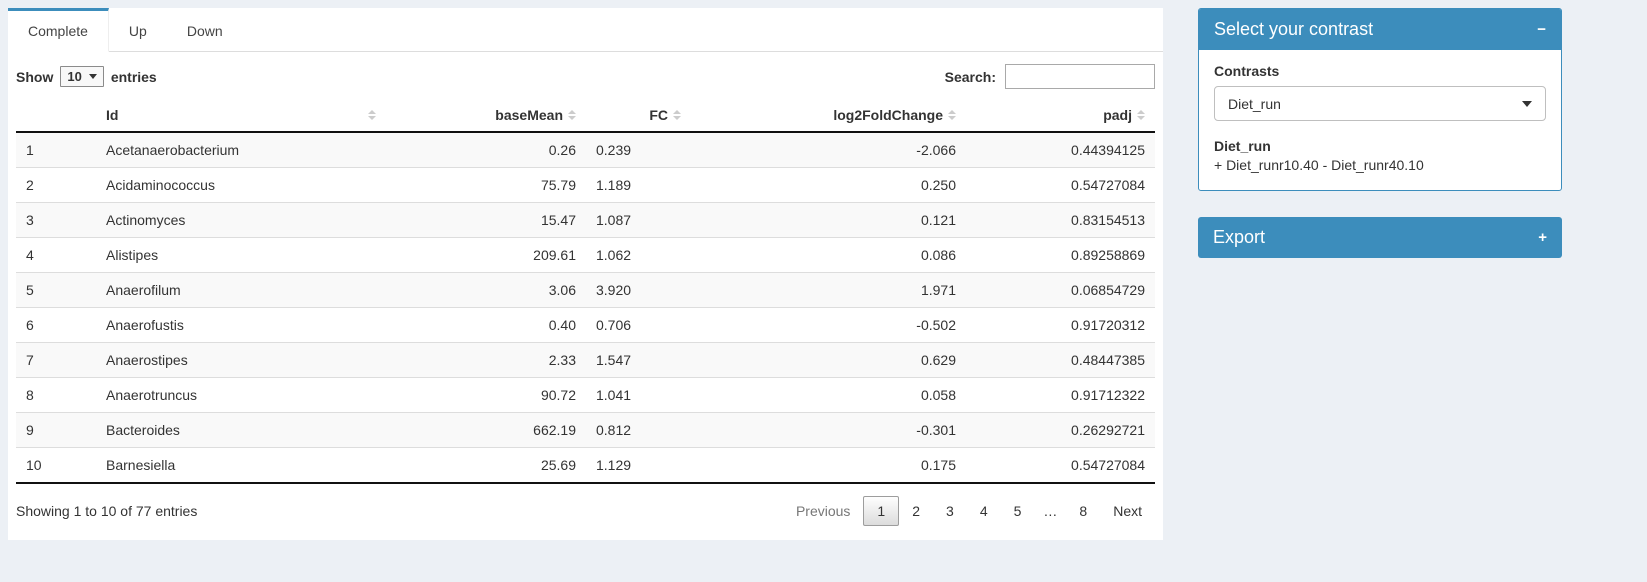 Image resolution: width=1647 pixels, height=582 pixels. I want to click on cell-fc: 3.920, so click(638, 290).